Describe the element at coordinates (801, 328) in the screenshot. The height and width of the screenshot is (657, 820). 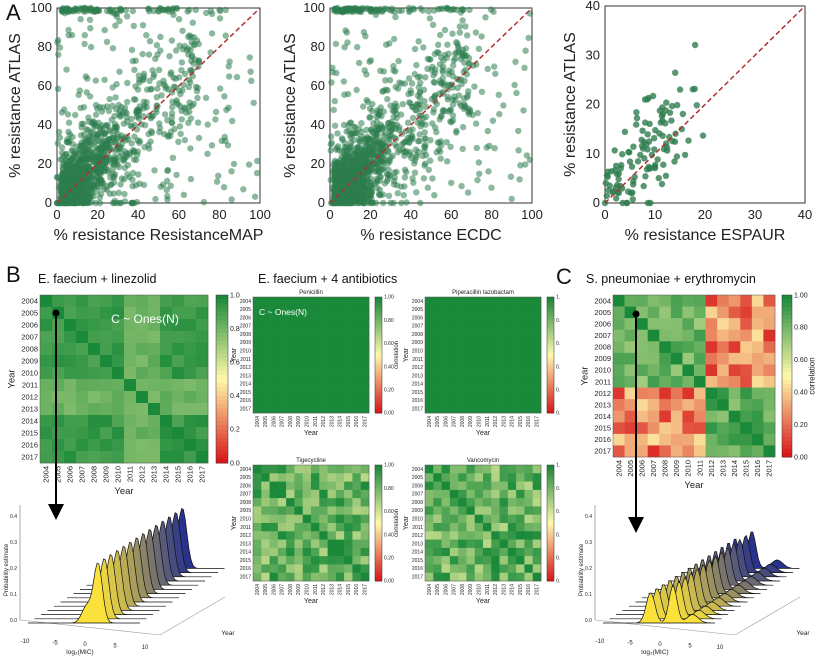
I see `colorbar-tick: 0.80` at that location.